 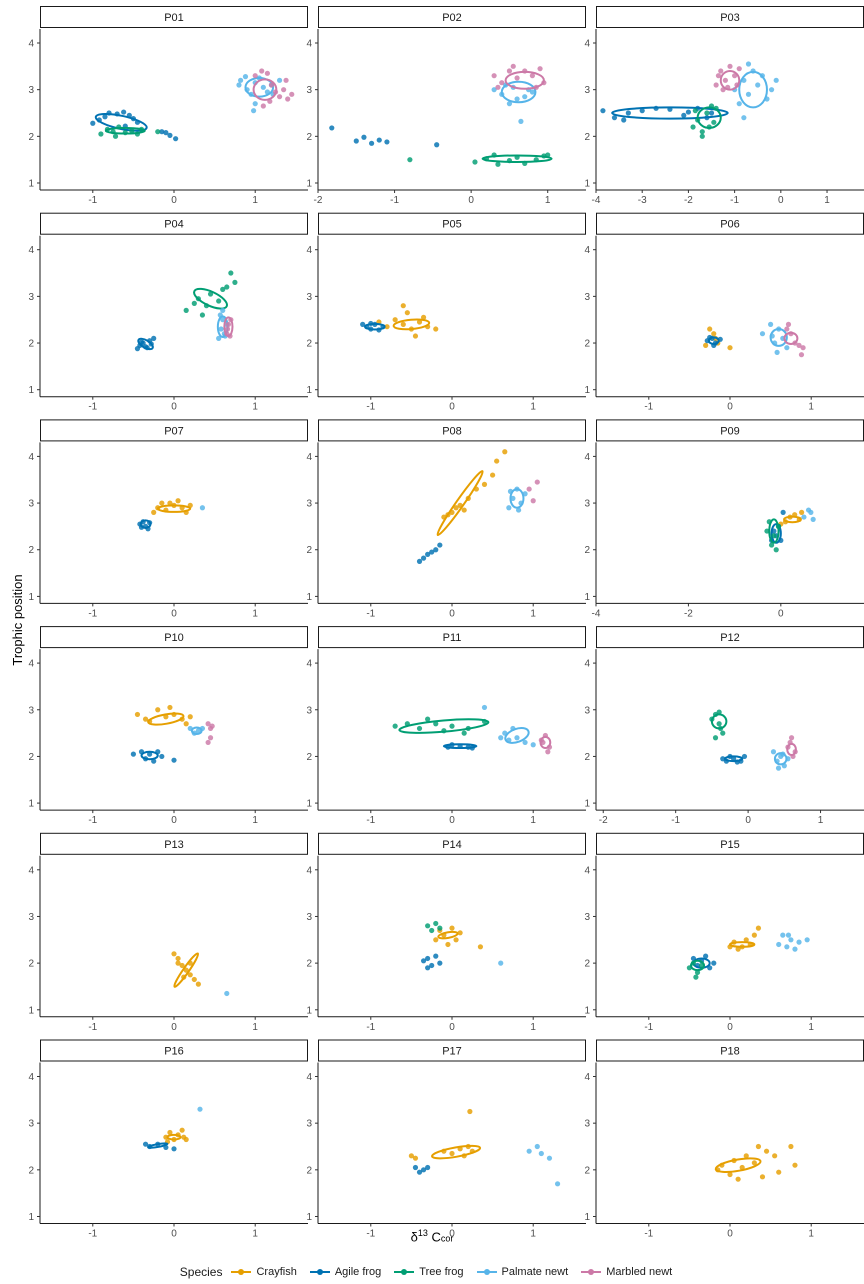 I want to click on legend-key-agile-frog, so click(x=320, y=1272).